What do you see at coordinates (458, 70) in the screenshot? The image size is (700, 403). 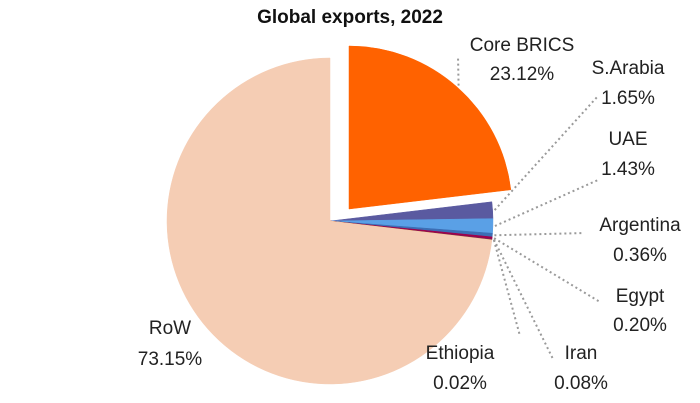 I see `leader-line-core-brics` at bounding box center [458, 70].